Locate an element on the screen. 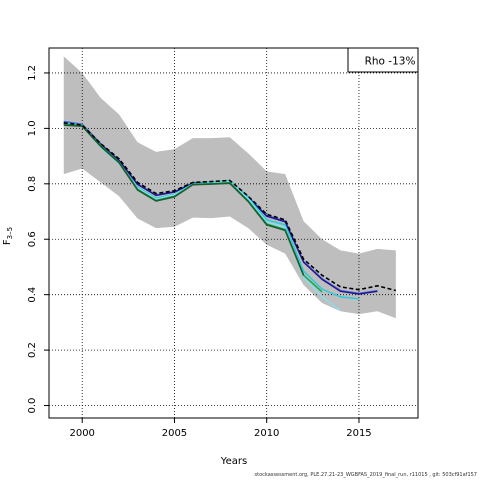  y-axis-title: F3–5 is located at coordinates (8, 236).